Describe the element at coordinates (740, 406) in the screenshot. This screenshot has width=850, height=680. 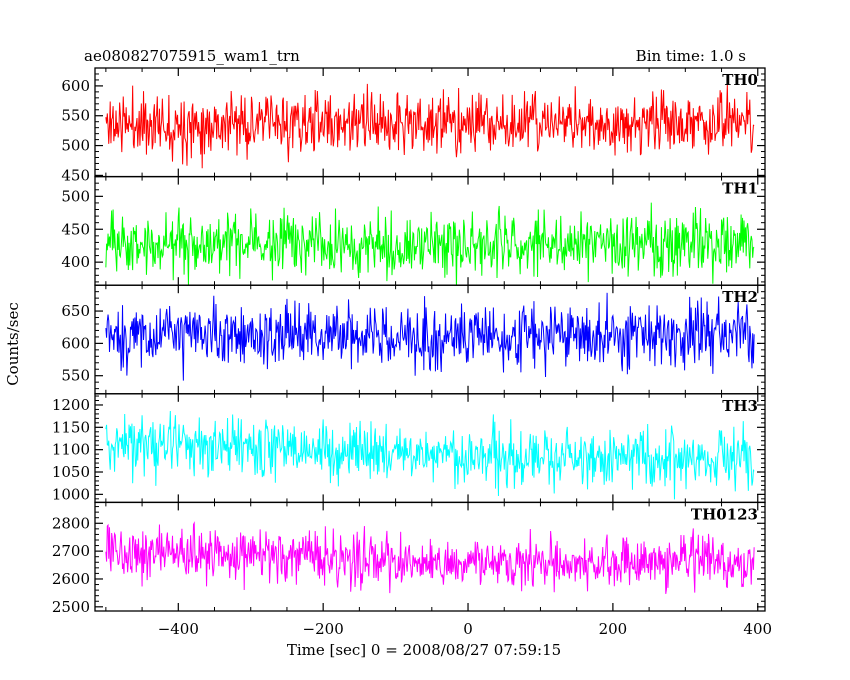
I see `panel-label-th3: TH3` at that location.